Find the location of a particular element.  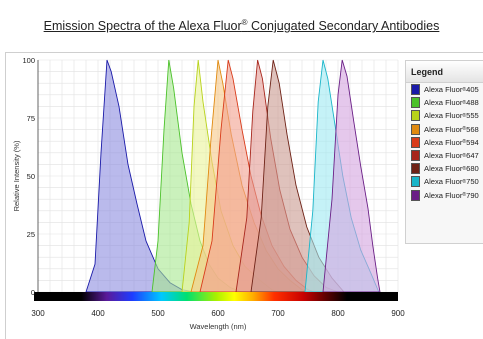

legend-item-568: Alexa Fluor ® 568 is located at coordinates (444, 129).